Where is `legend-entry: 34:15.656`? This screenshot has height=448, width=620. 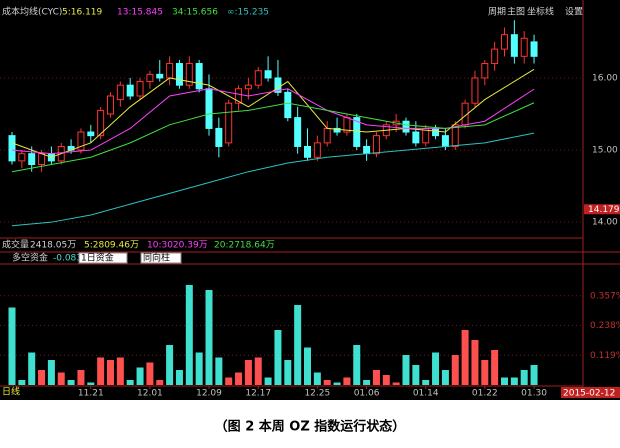
legend-entry: 34:15.656 is located at coordinates (195, 13).